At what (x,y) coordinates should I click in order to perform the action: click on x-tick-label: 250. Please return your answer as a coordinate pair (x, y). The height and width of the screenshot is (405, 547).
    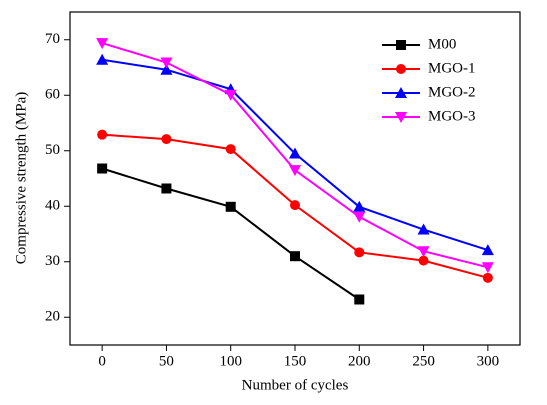
    Looking at the image, I should click on (423, 361).